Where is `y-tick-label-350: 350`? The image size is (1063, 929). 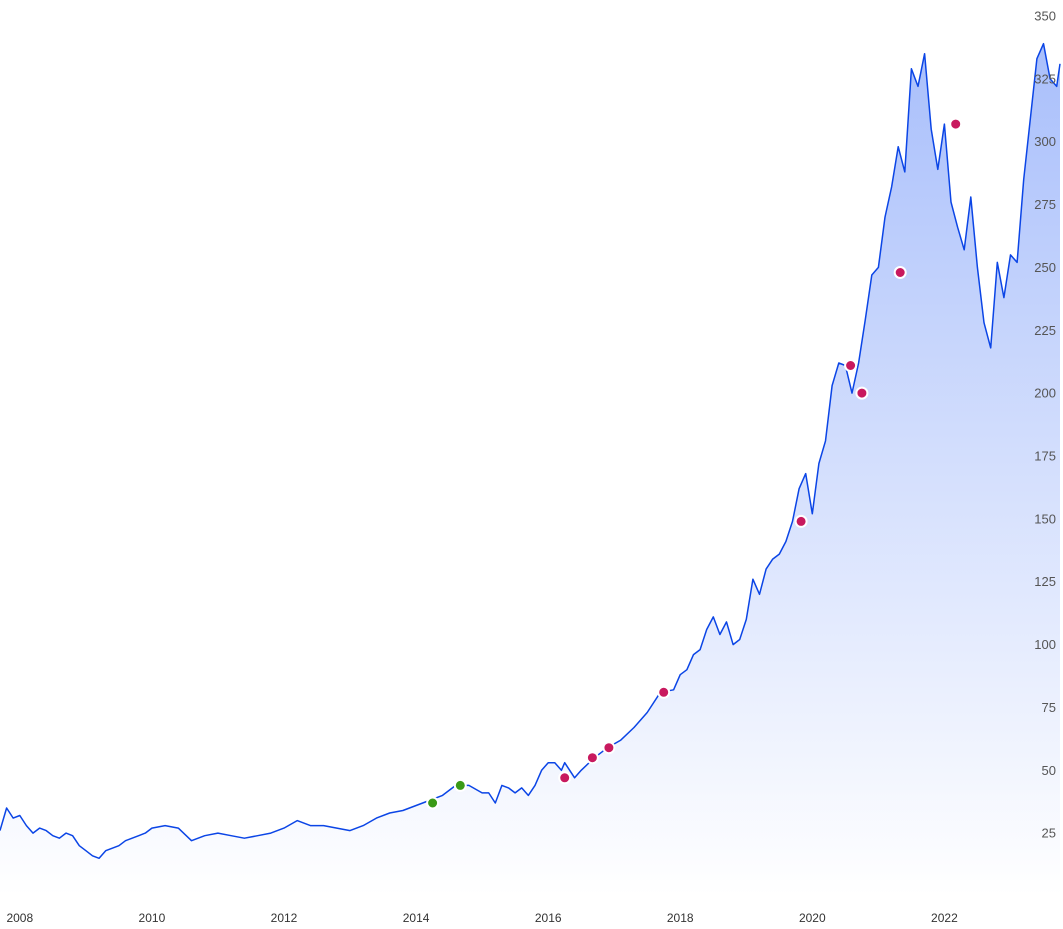 y-tick-label-350: 350 is located at coordinates (1045, 16).